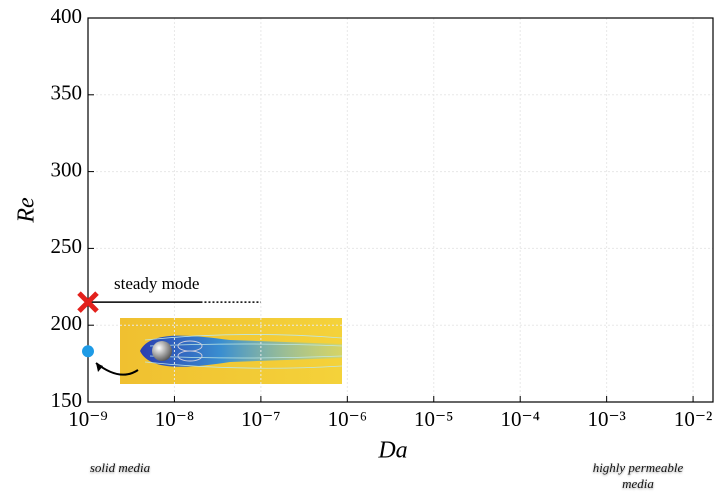 The image size is (721, 496). What do you see at coordinates (231, 351) in the screenshot?
I see `inset-image` at bounding box center [231, 351].